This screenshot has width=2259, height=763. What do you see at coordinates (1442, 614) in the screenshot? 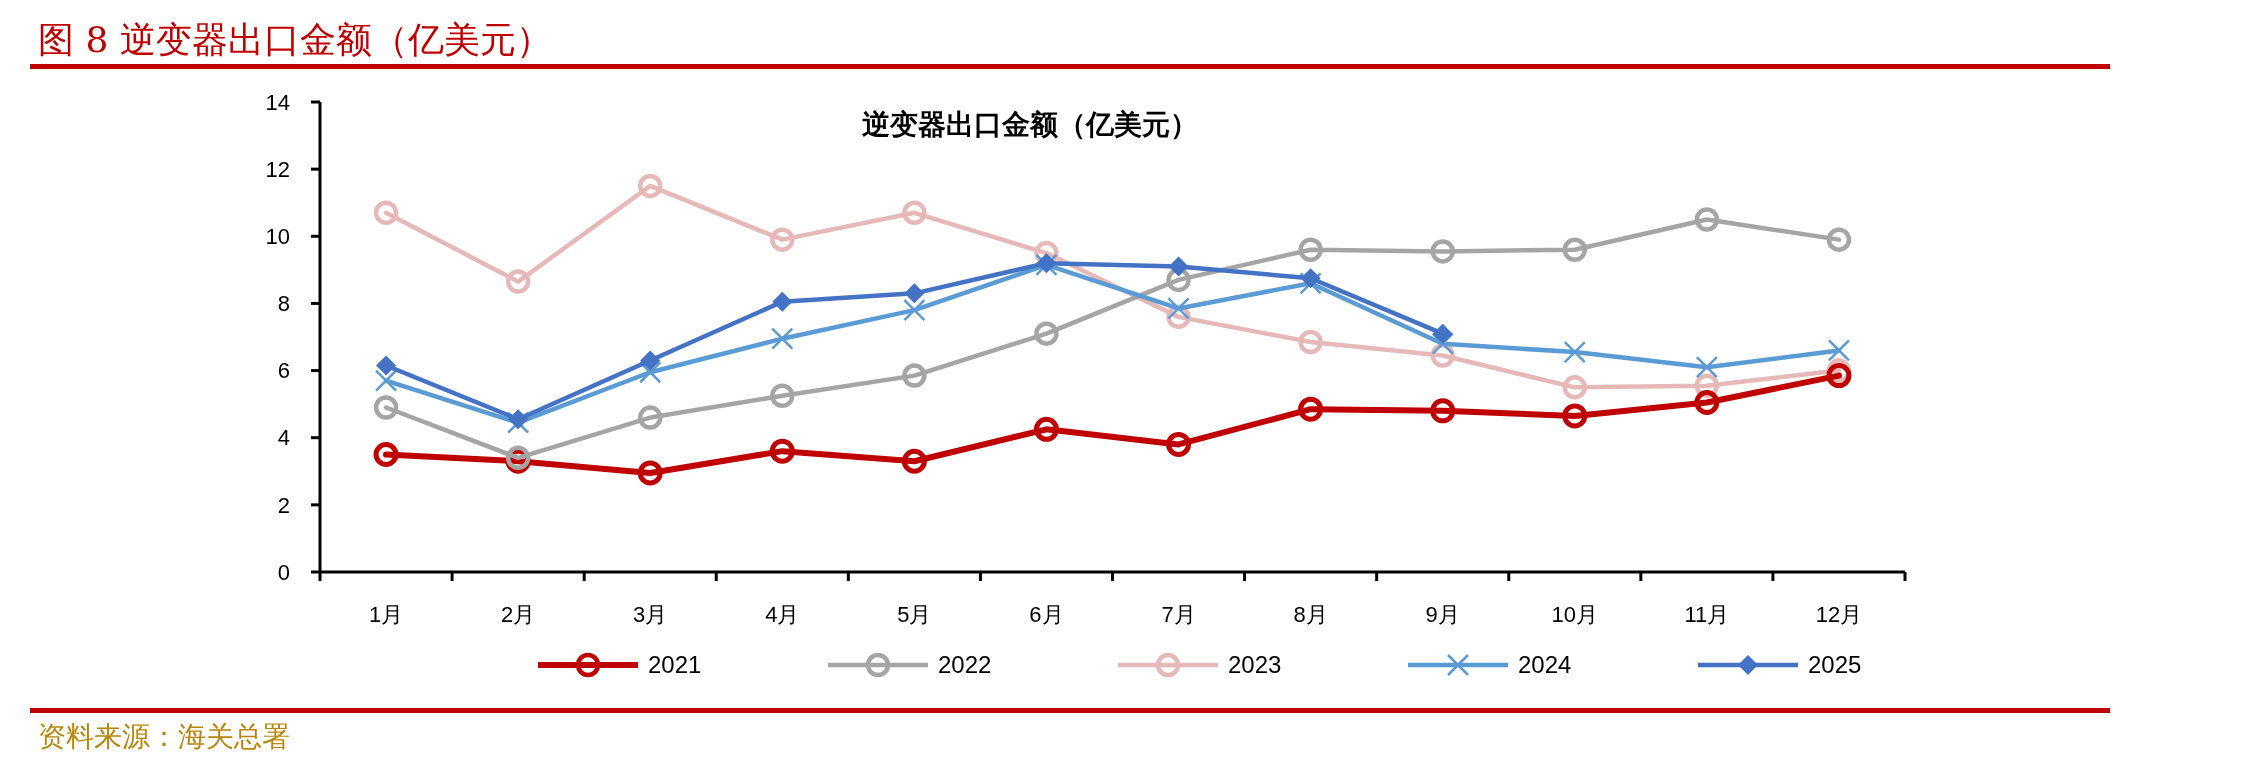
I see `x-tick-label: 9月` at bounding box center [1442, 614].